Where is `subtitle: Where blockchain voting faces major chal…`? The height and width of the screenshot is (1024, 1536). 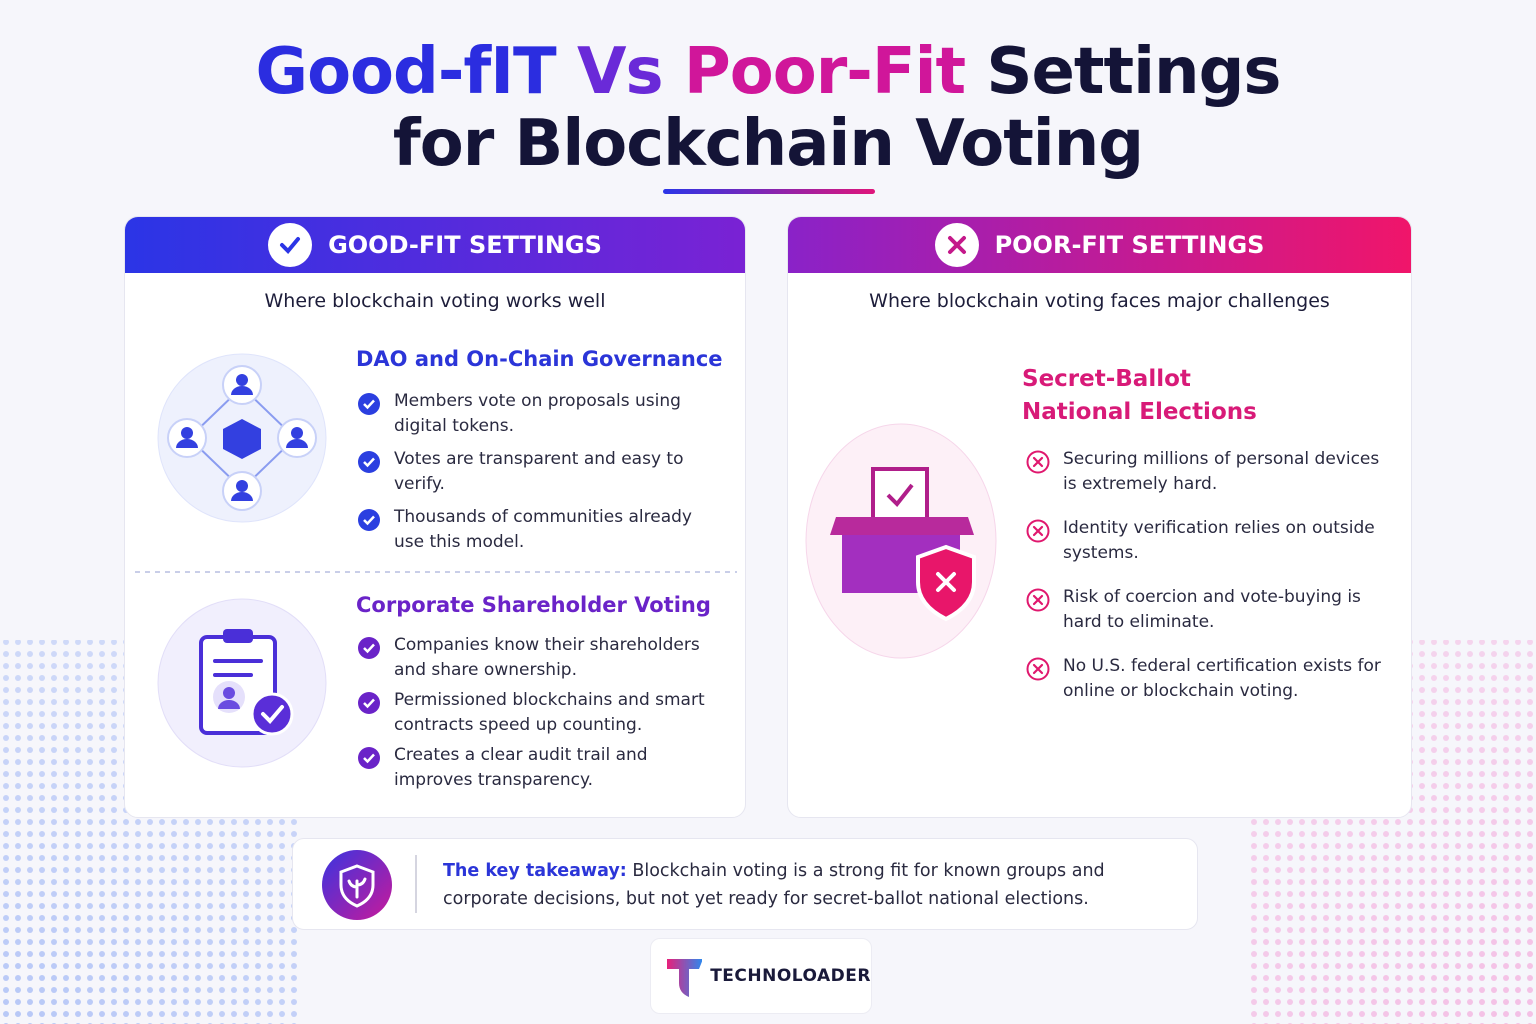
subtitle: Where blockchain voting faces major chal… is located at coordinates (1099, 301).